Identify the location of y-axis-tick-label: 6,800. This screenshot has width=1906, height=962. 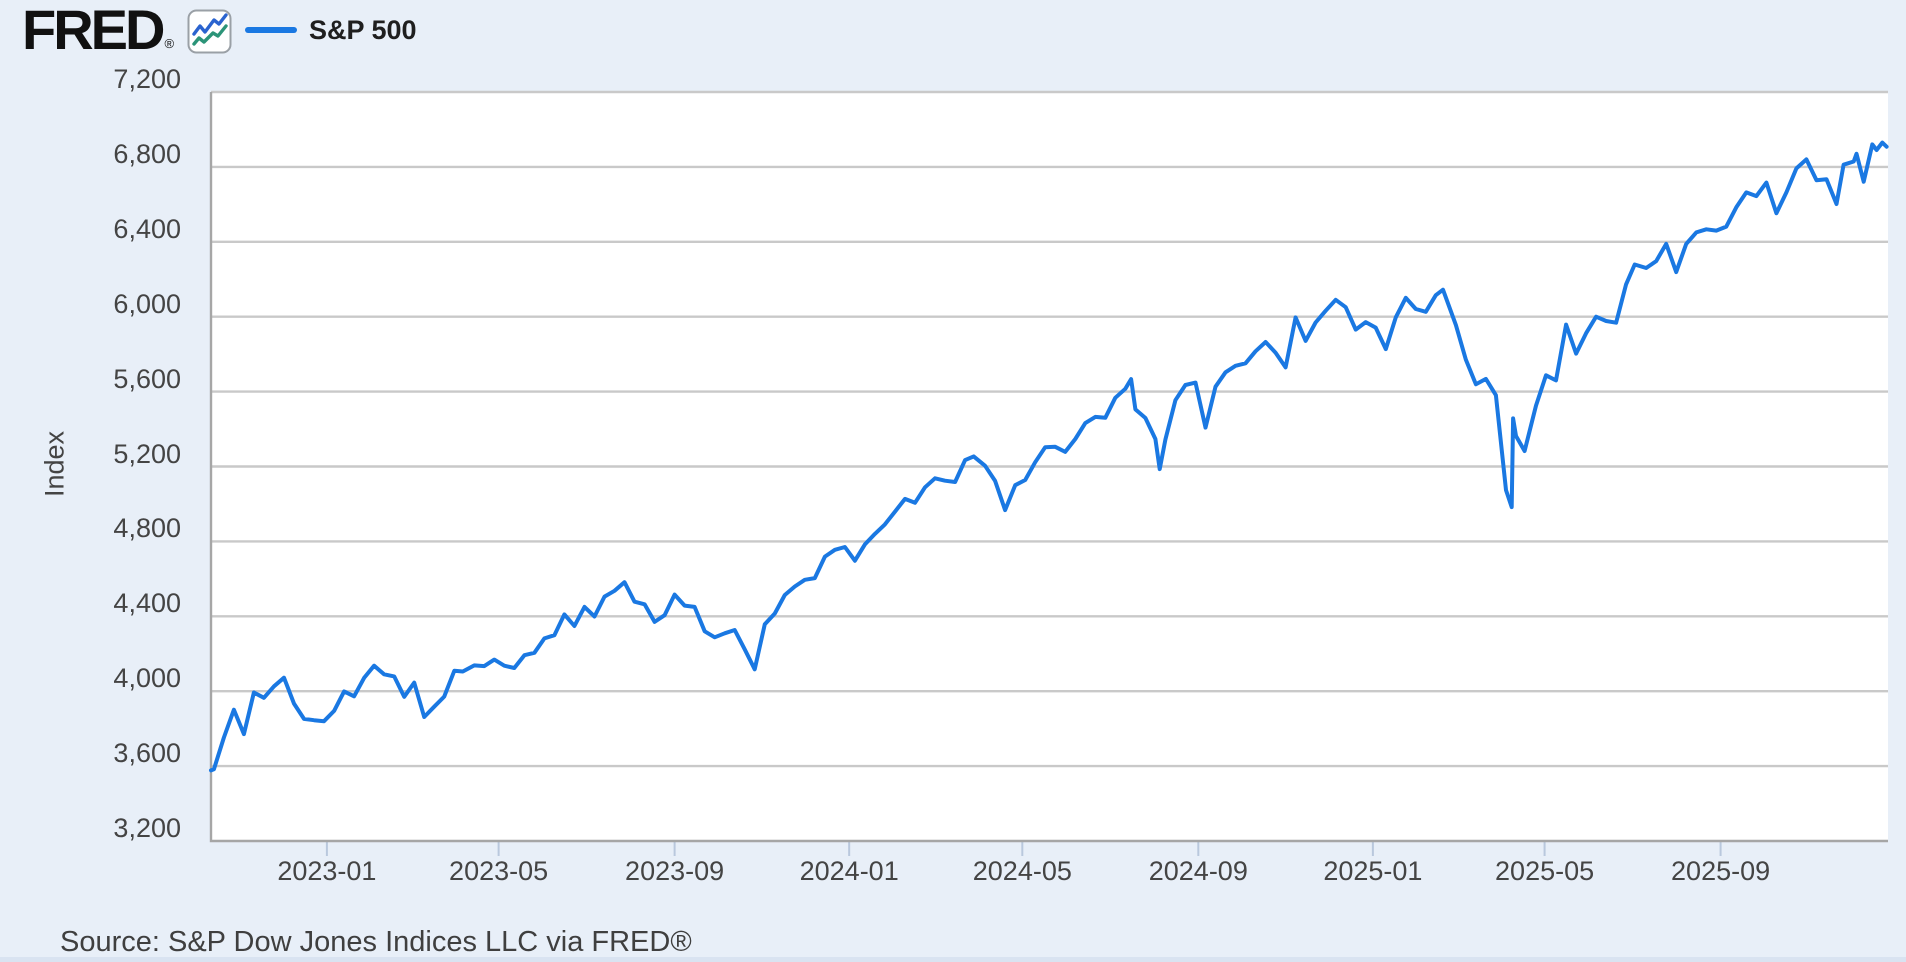
(147, 153).